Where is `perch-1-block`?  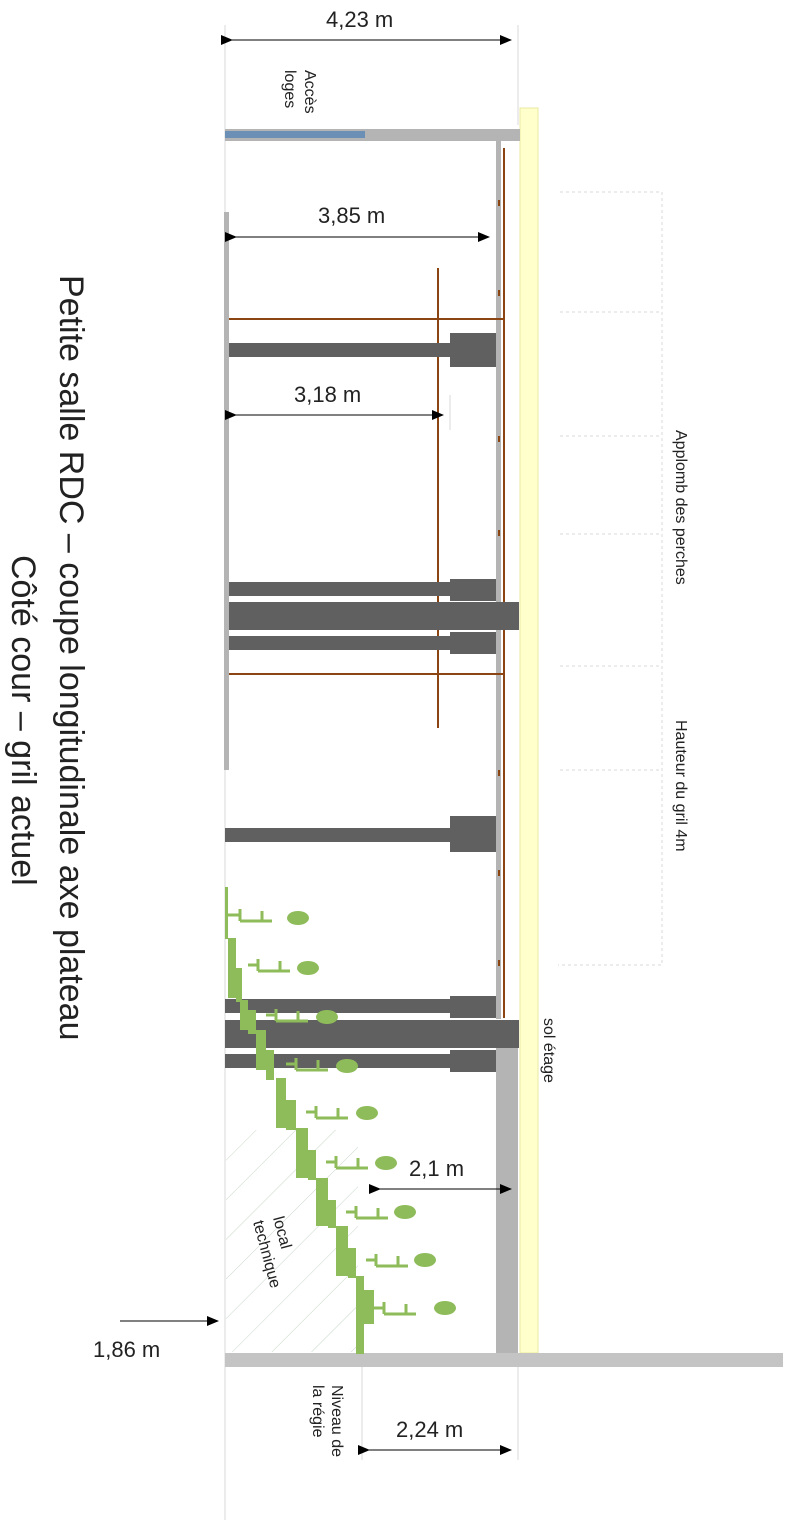 perch-1-block is located at coordinates (473, 350).